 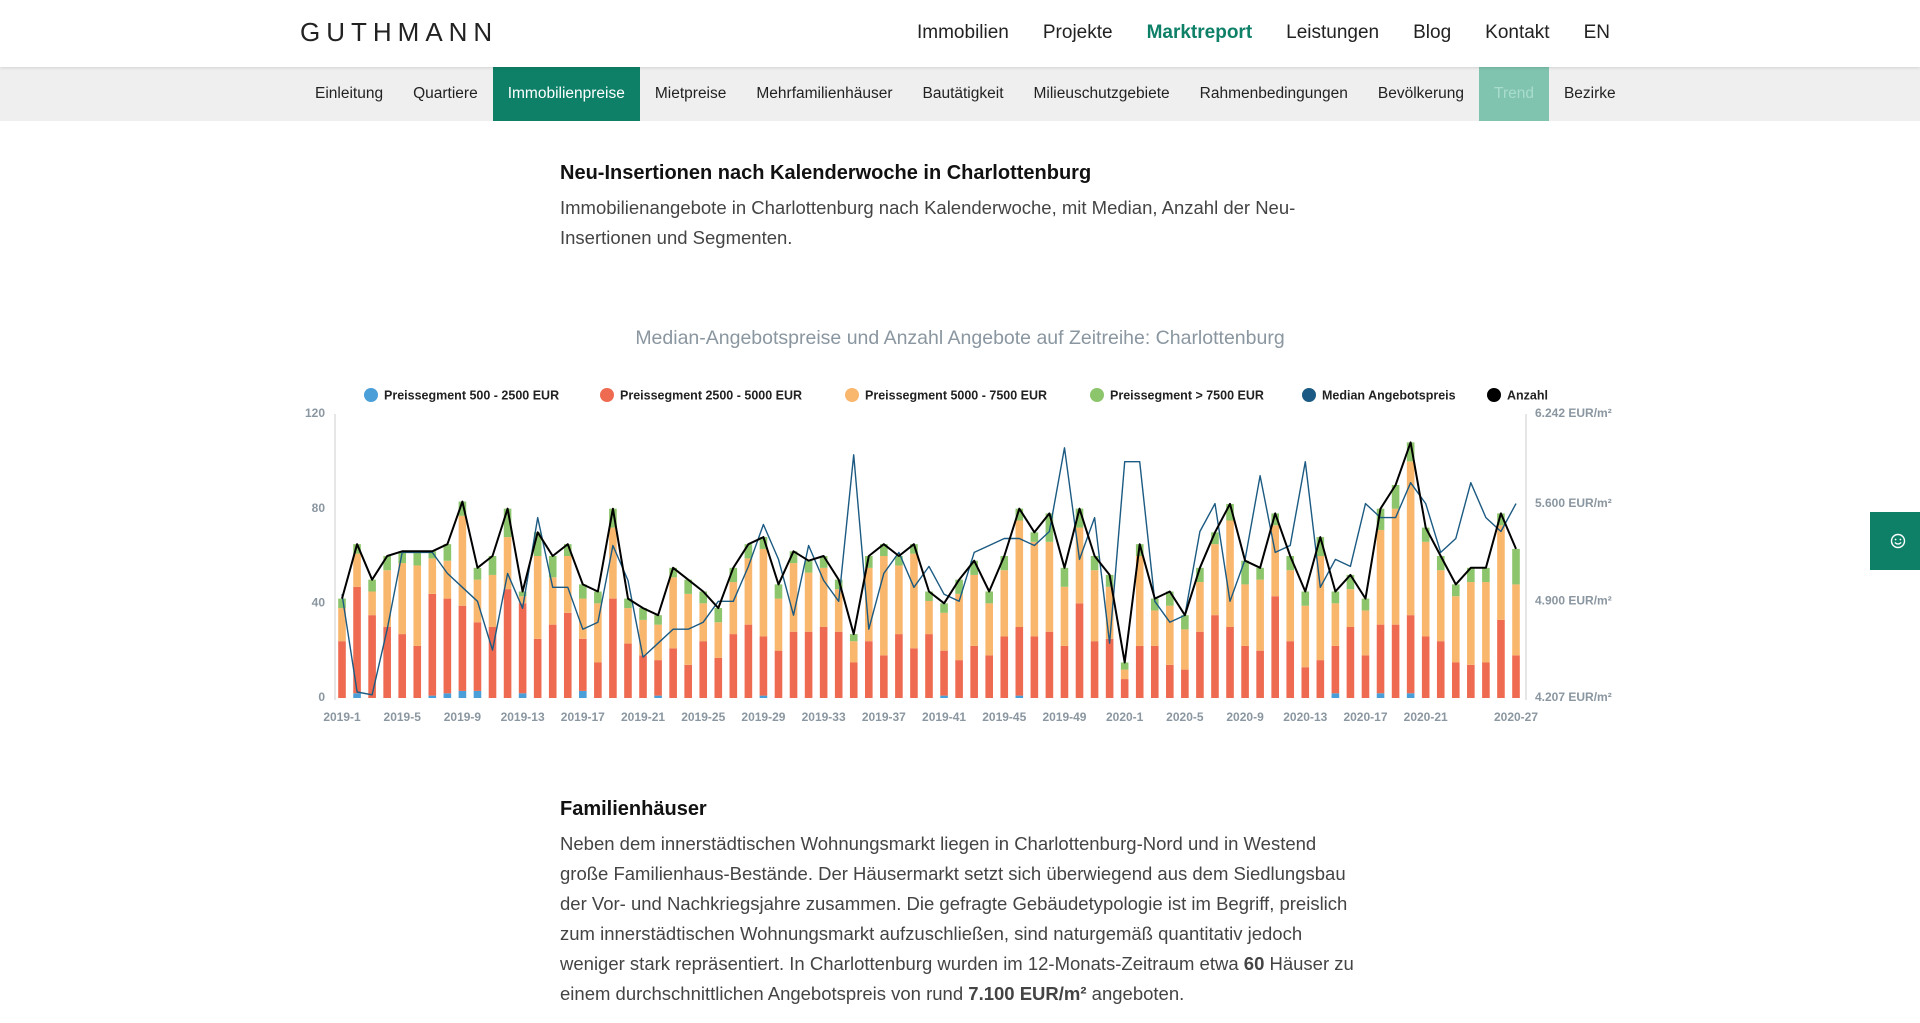 I want to click on x-tick-label: 2019-9, so click(x=463, y=717).